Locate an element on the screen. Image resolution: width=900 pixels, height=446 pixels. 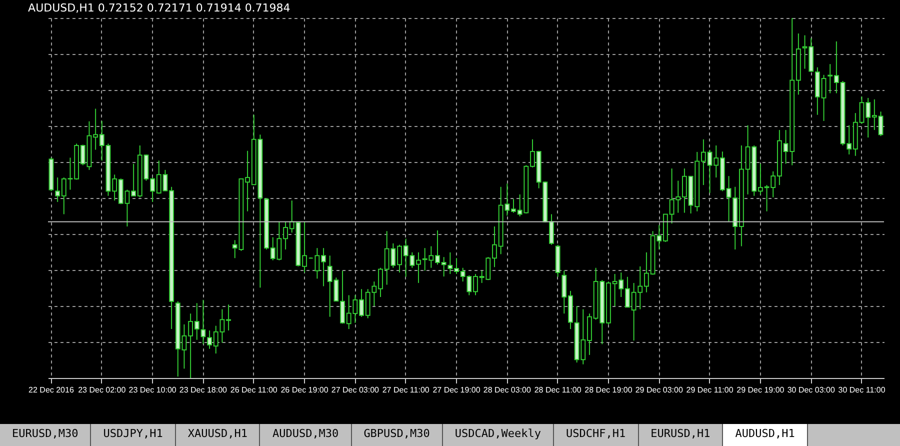
x-tick-label: 26 Dec 11:00 is located at coordinates (254, 390).